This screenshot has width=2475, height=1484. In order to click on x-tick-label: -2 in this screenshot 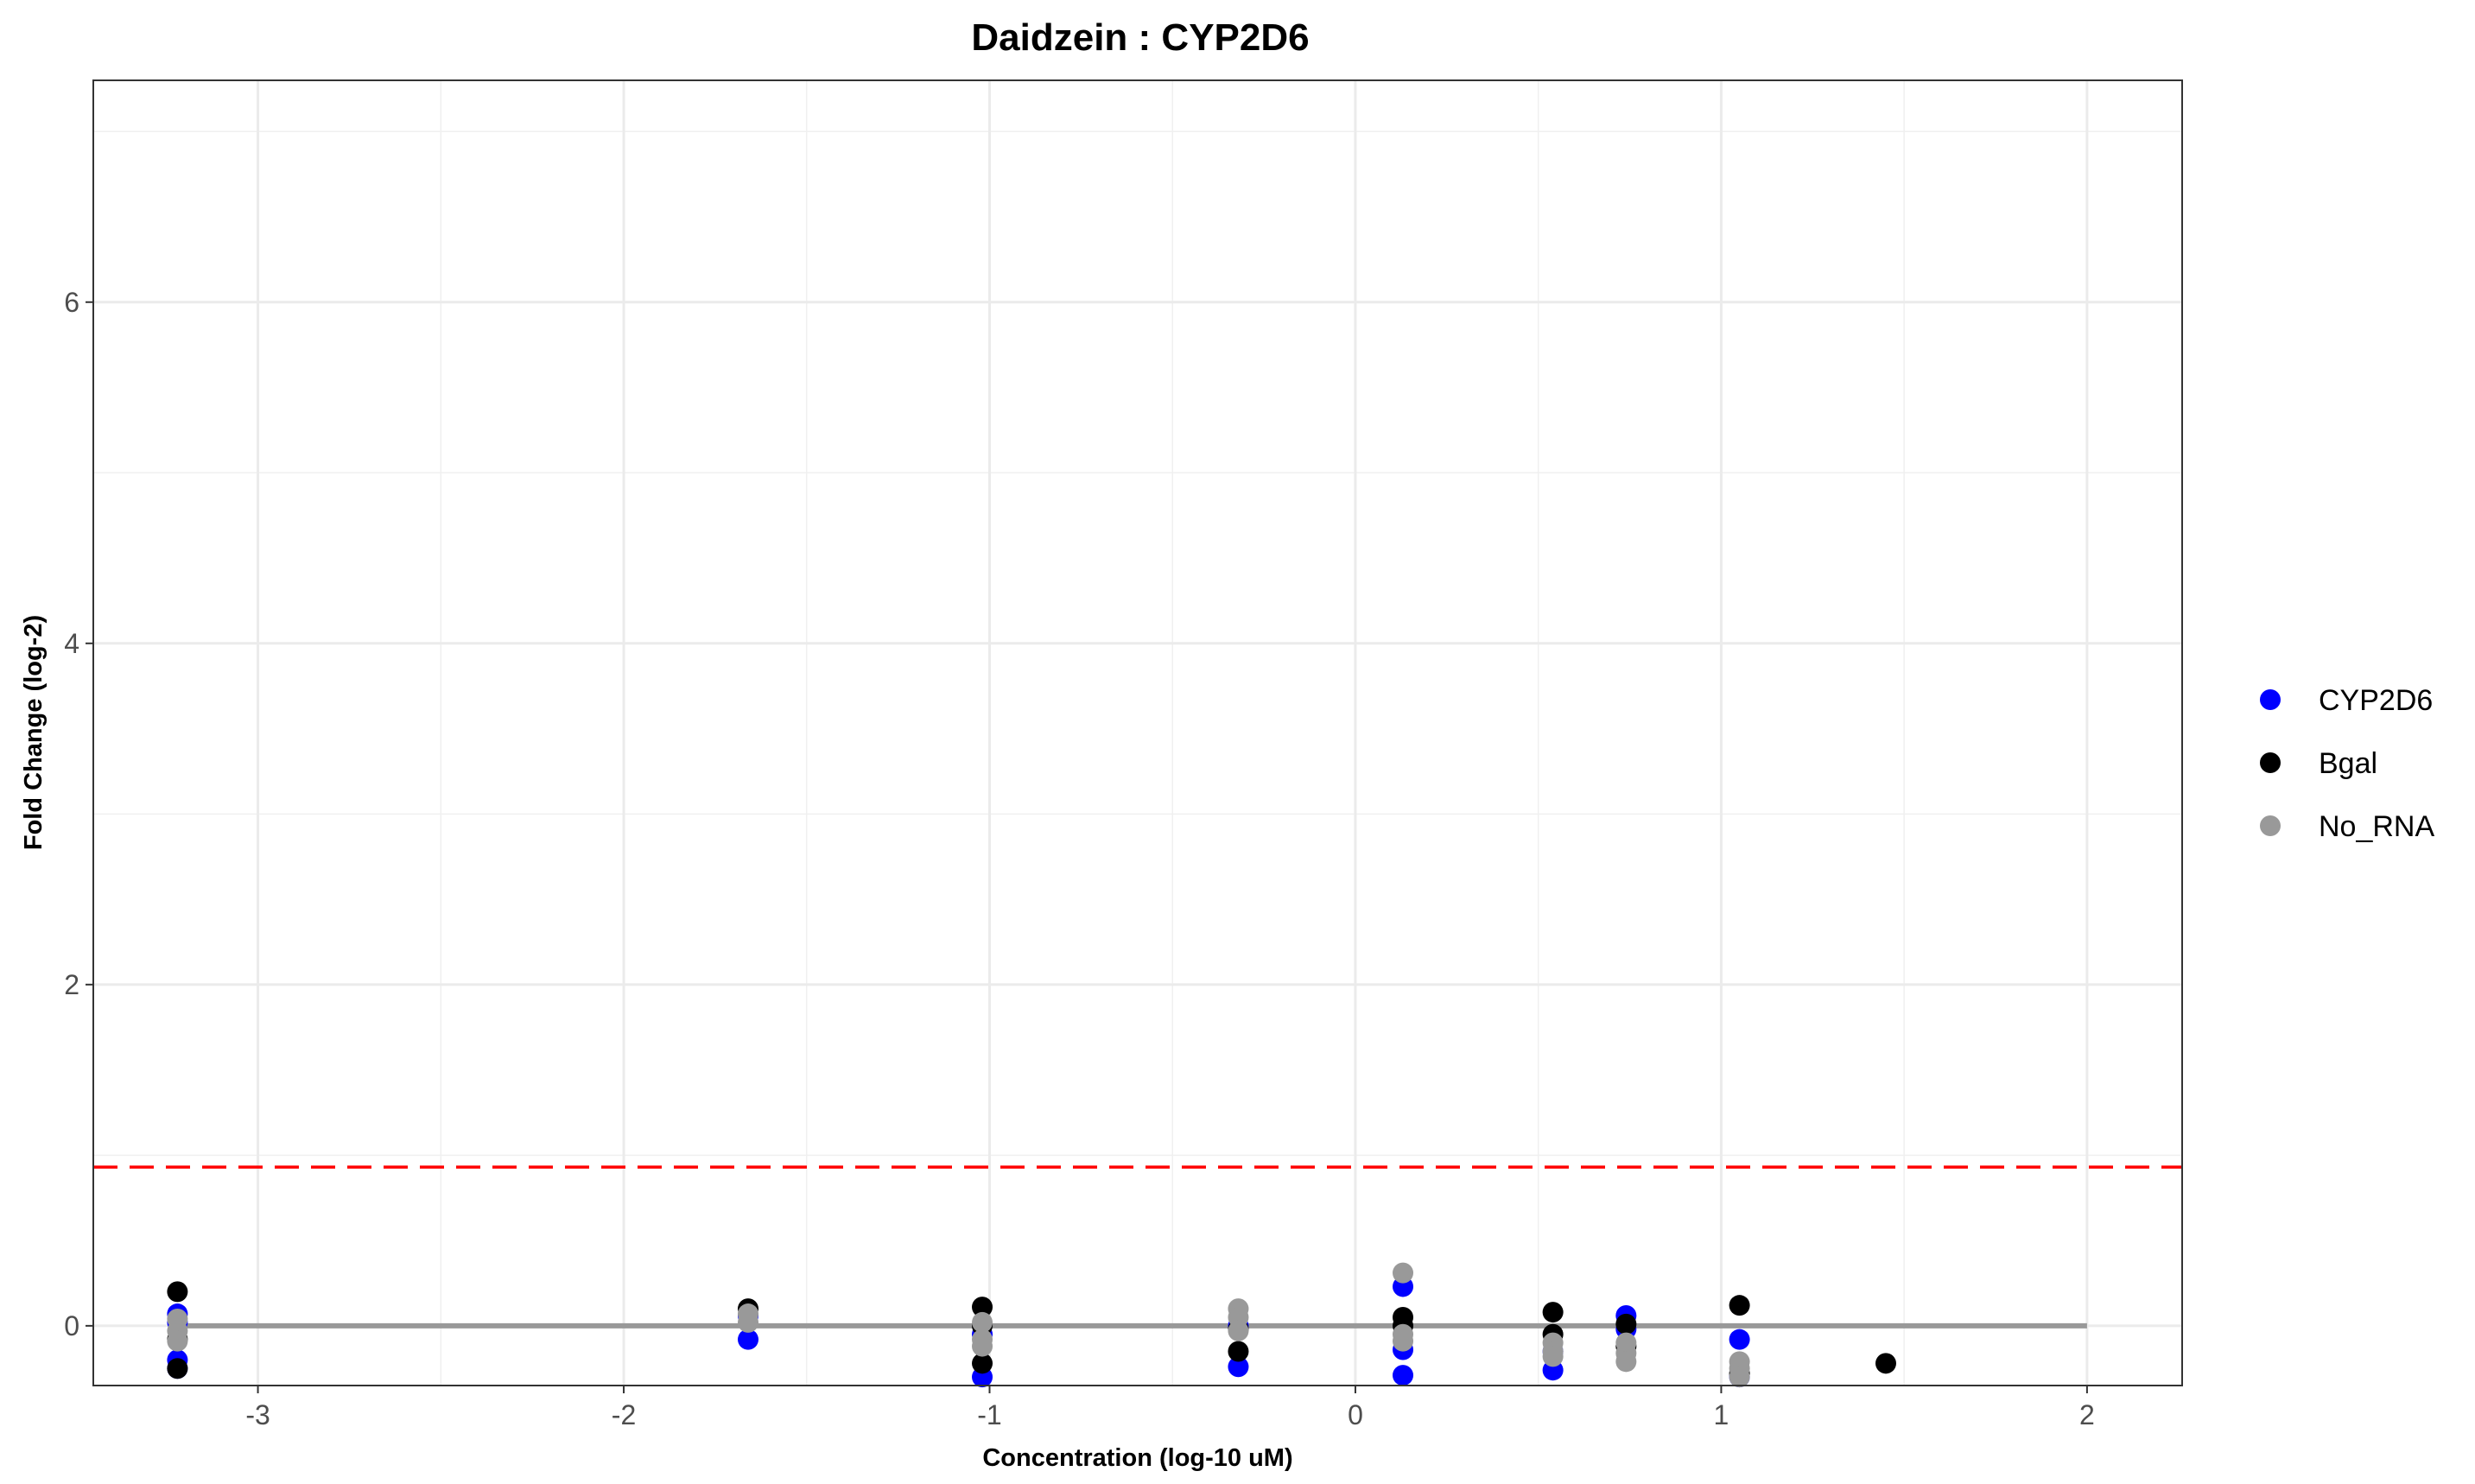, I will do `click(624, 1414)`.